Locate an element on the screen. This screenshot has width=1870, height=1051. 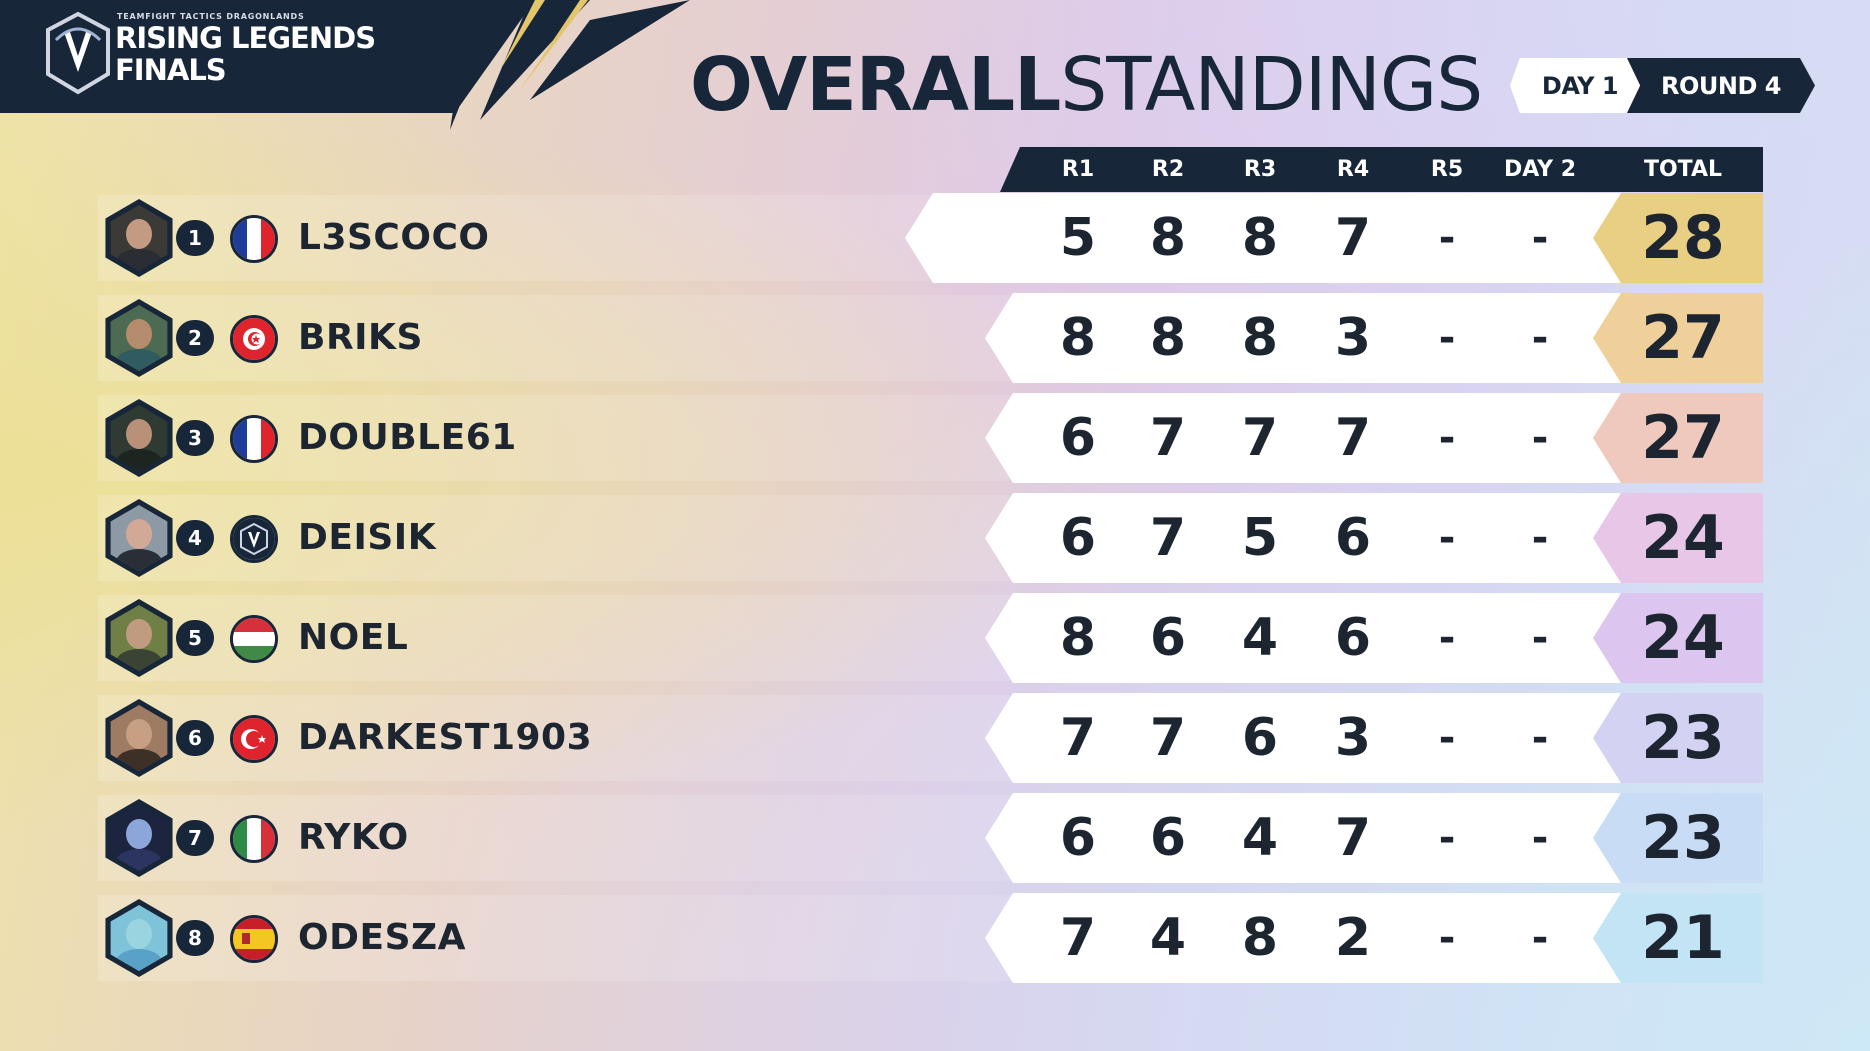
standings-row: 5 NOEL 8 6 4 6- -24 is located at coordinates (930, 638).